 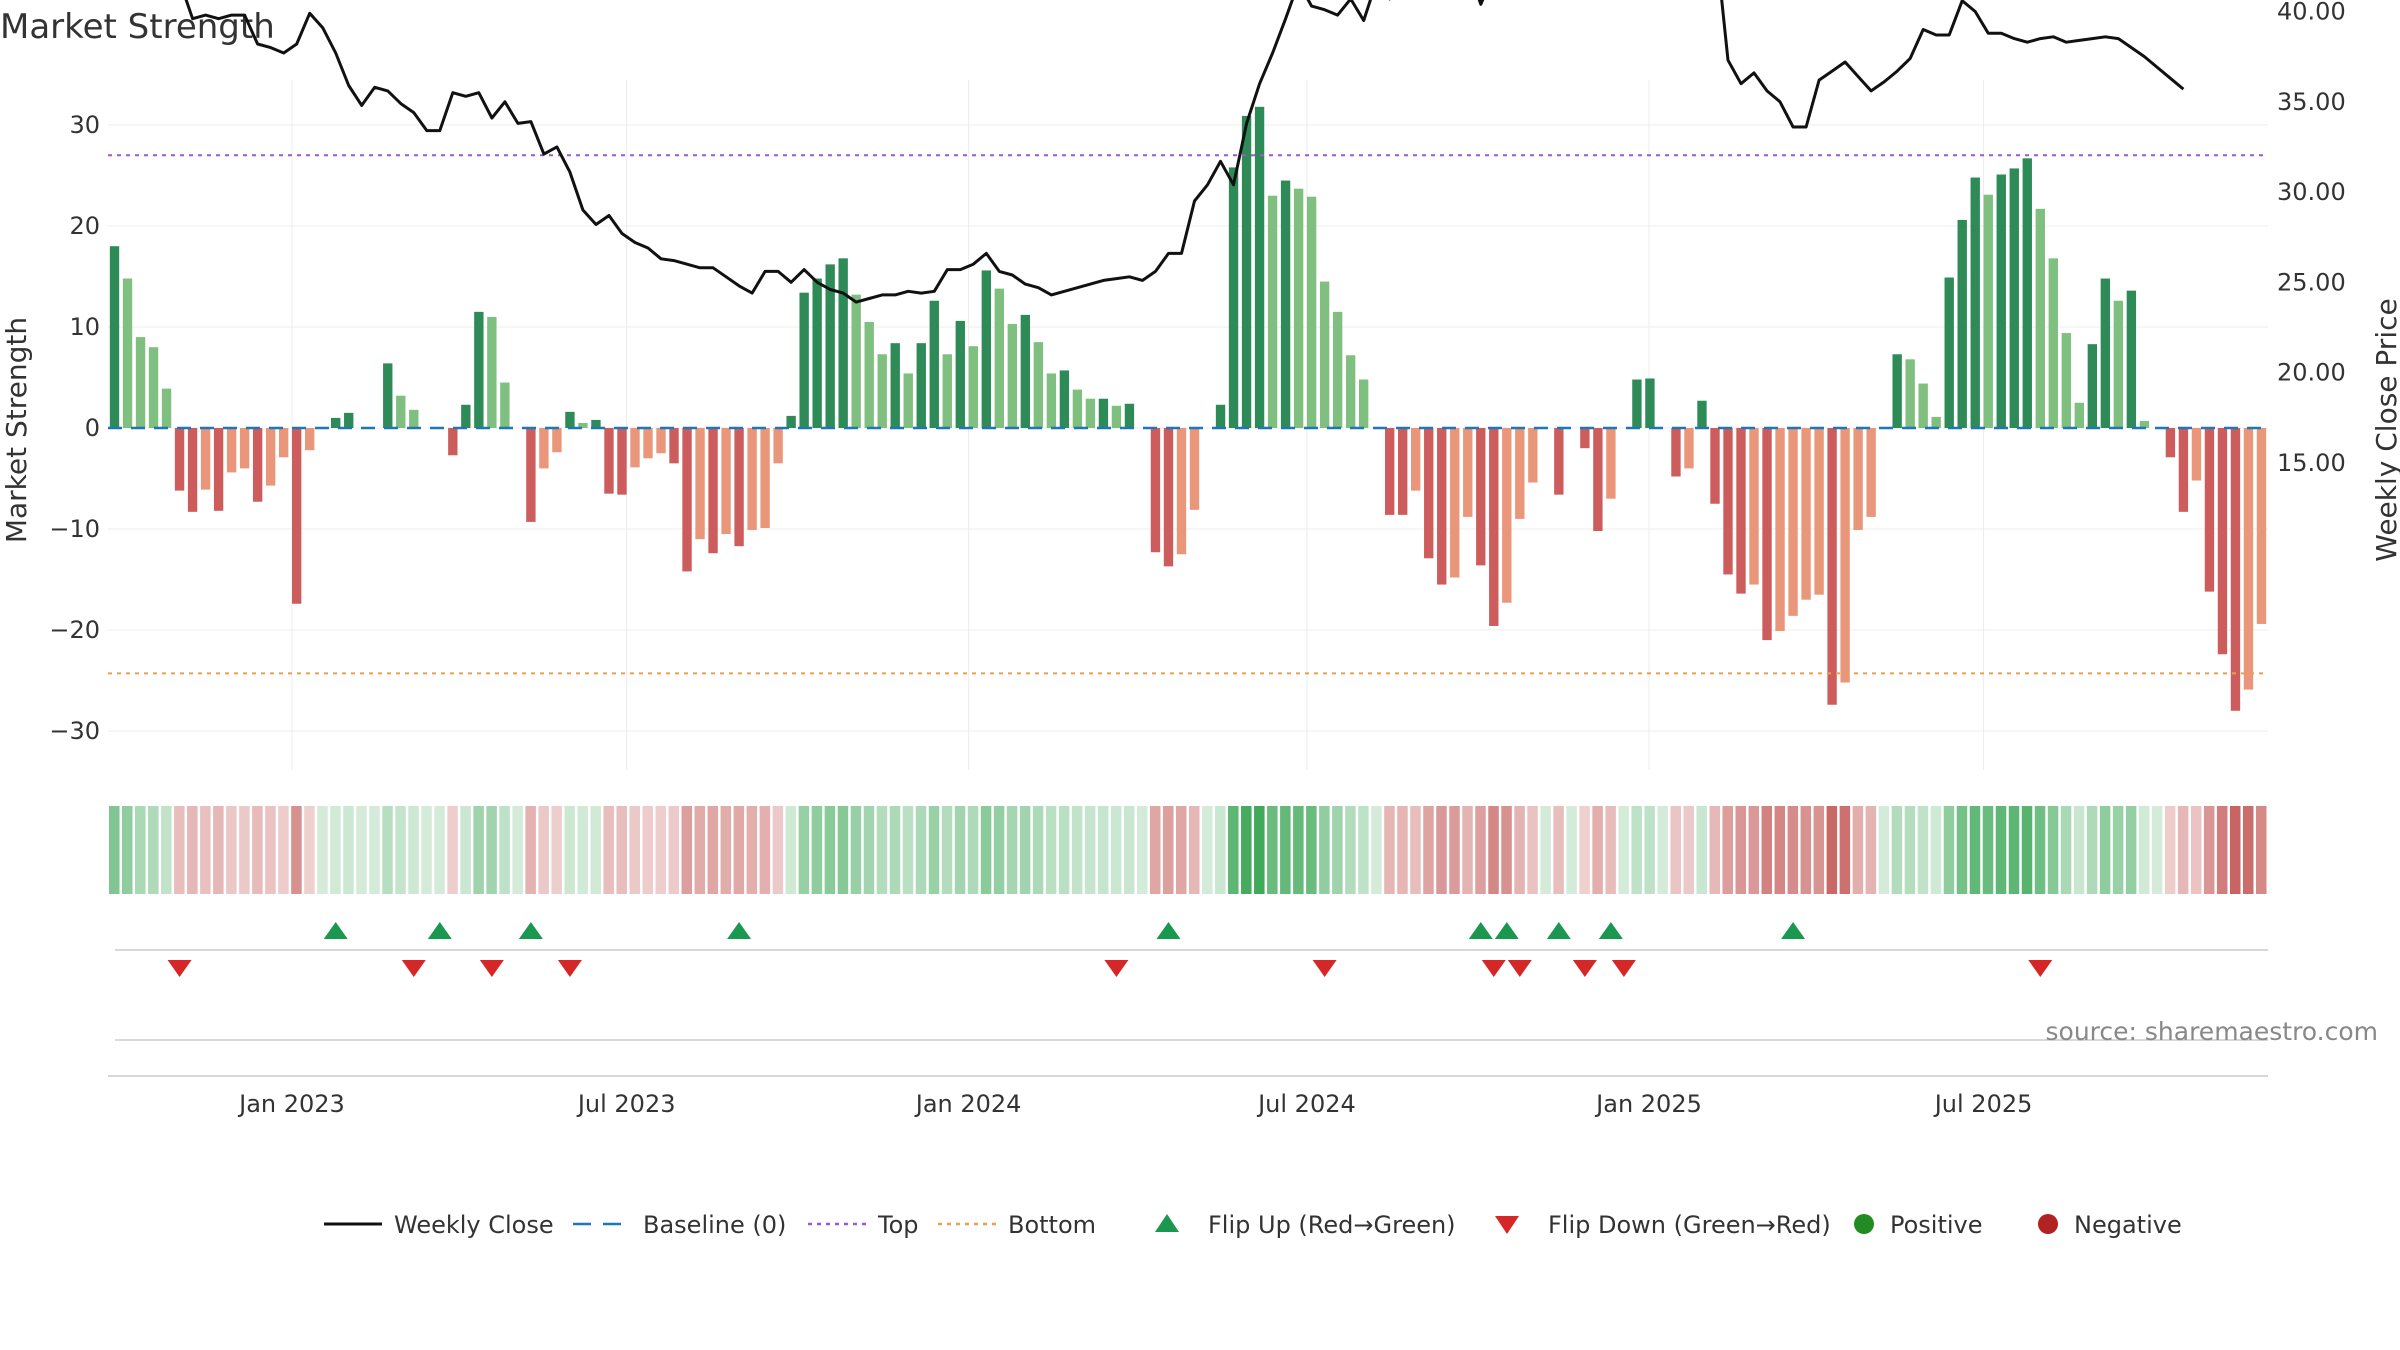 I want to click on flip-markers, so click(x=1191, y=981).